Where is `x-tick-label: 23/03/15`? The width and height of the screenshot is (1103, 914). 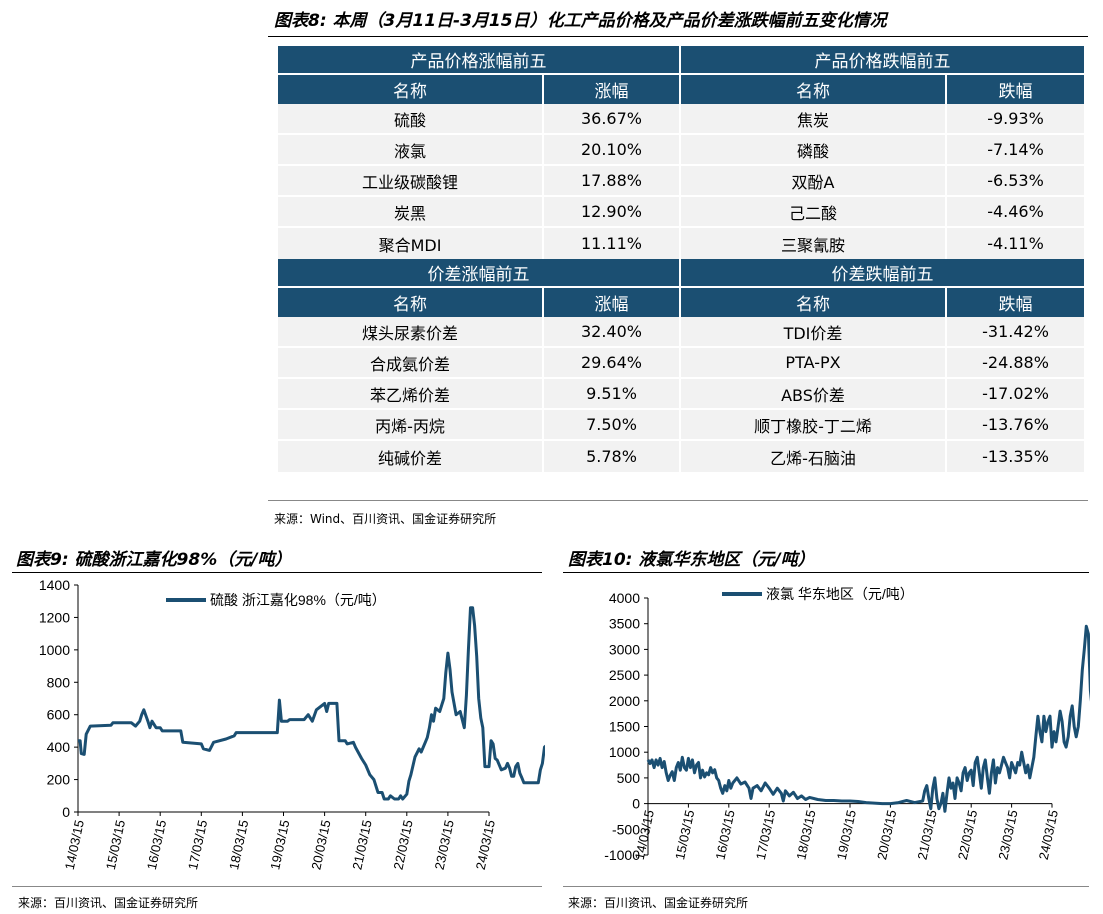 x-tick-label: 23/03/15 is located at coordinates (444, 845).